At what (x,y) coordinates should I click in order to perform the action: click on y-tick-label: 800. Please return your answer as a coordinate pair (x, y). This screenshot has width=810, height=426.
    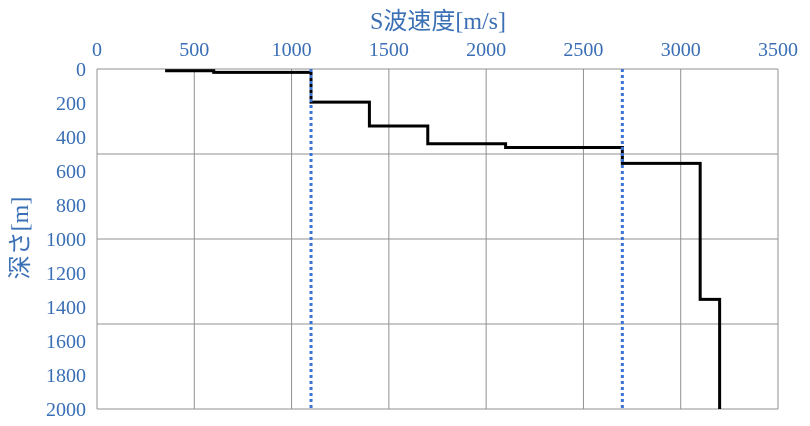
    Looking at the image, I should click on (71, 206).